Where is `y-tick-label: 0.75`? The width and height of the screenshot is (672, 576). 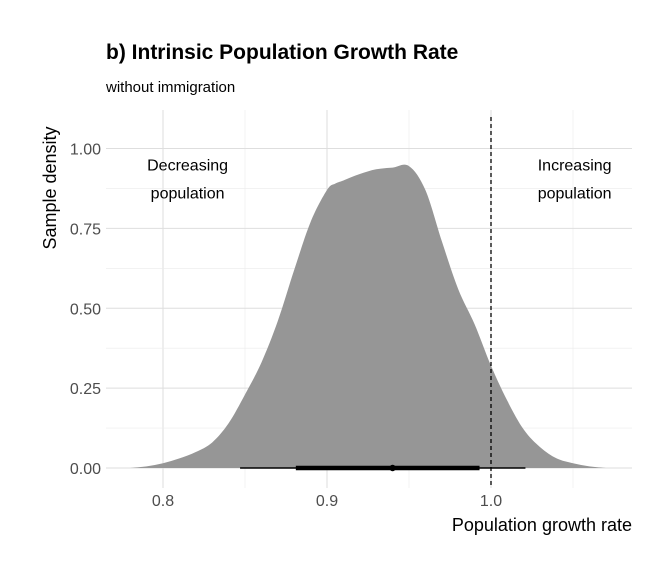 y-tick-label: 0.75 is located at coordinates (85, 229).